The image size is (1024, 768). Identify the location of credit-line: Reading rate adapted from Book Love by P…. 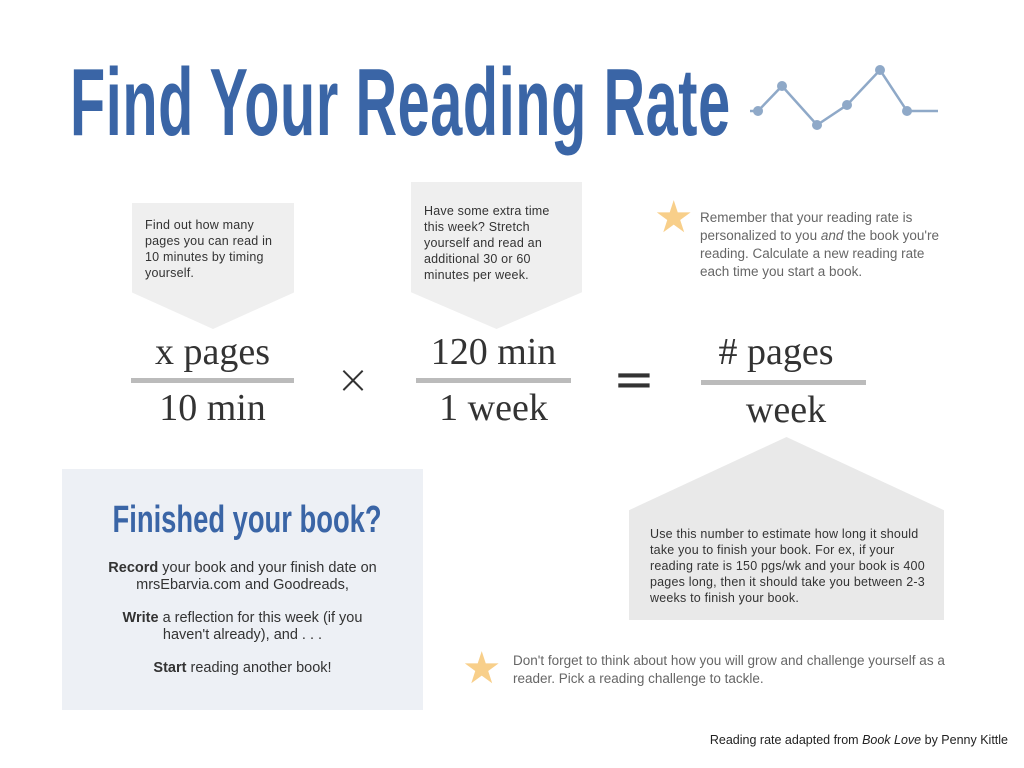
(859, 740).